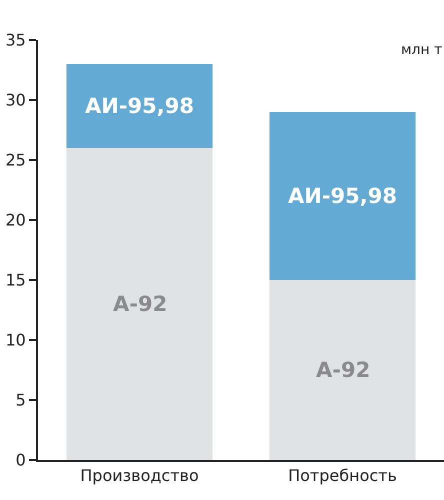 Image resolution: width=444 pixels, height=500 pixels. I want to click on y-tick-label: 5, so click(21, 400).